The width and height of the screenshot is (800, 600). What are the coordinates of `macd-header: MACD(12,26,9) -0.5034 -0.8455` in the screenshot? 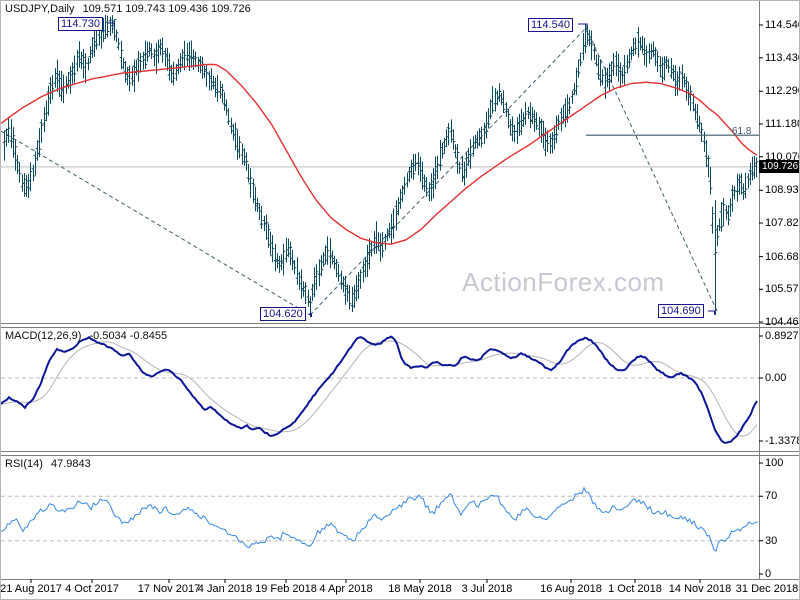 It's located at (86, 336).